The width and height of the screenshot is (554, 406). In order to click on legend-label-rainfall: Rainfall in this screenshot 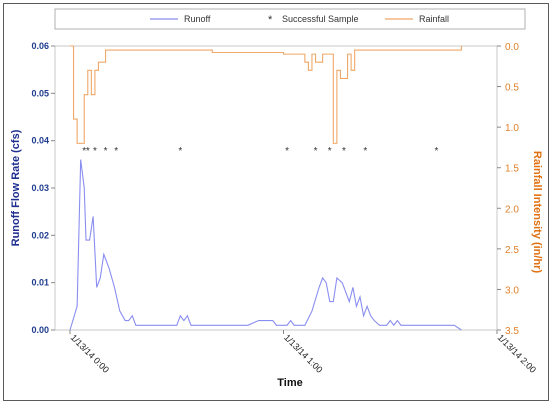, I will do `click(434, 19)`.